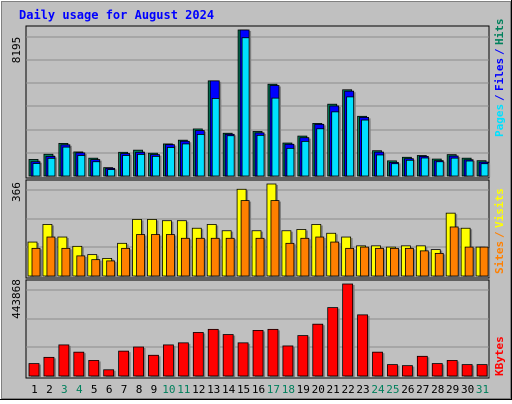  What do you see at coordinates (482, 389) in the screenshot?
I see `day-label-31: 31` at bounding box center [482, 389].